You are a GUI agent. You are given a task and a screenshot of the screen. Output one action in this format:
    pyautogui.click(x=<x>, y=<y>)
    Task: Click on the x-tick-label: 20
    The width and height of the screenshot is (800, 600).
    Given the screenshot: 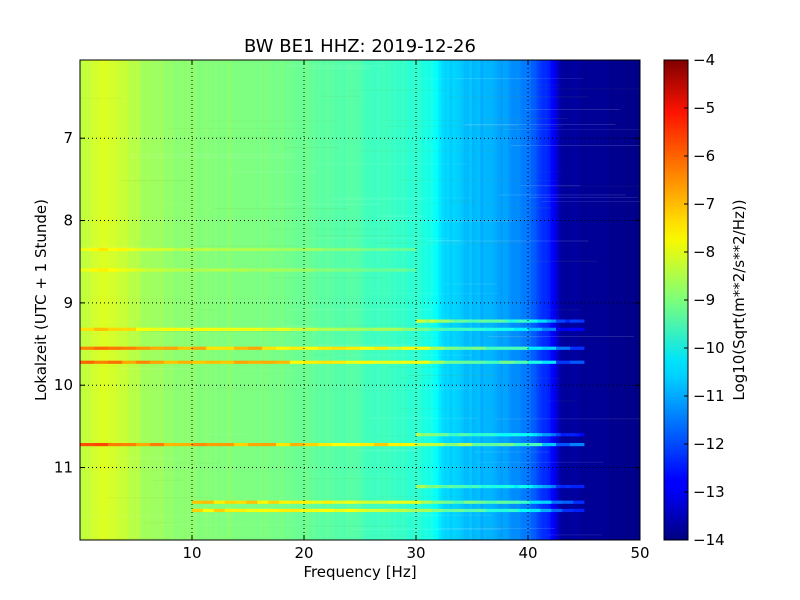 What is the action you would take?
    pyautogui.click(x=303, y=553)
    